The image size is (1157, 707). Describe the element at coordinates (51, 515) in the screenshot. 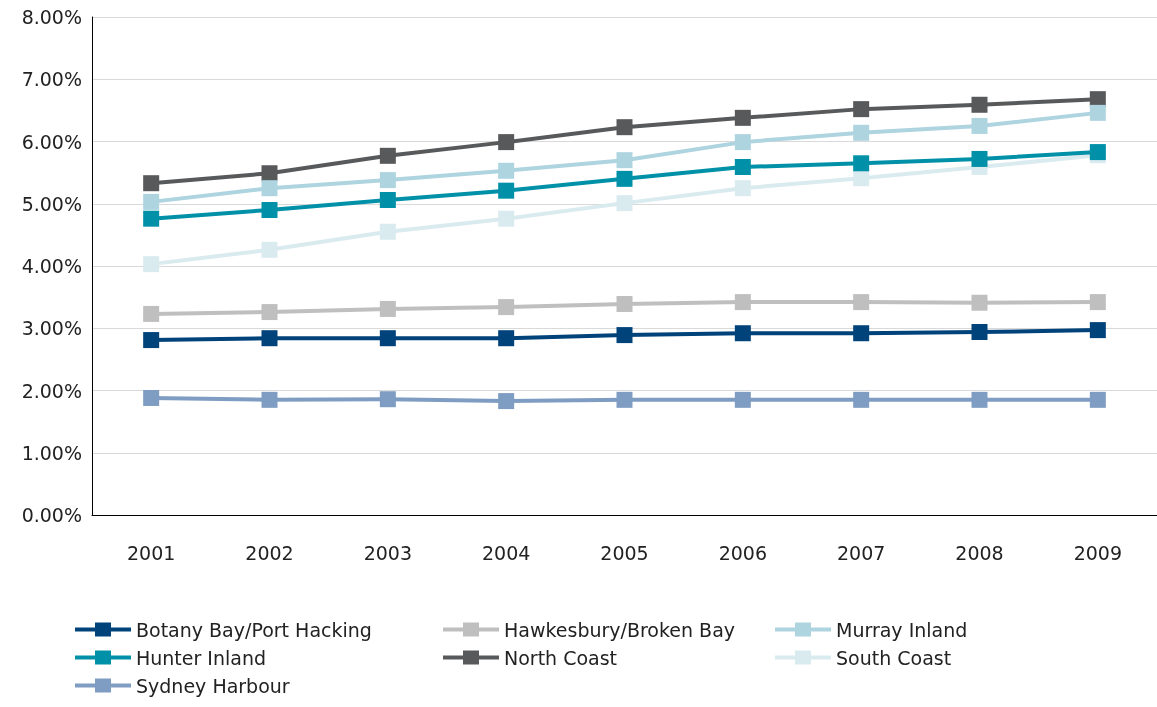

I see `y-tick-label: 0.00%` at that location.